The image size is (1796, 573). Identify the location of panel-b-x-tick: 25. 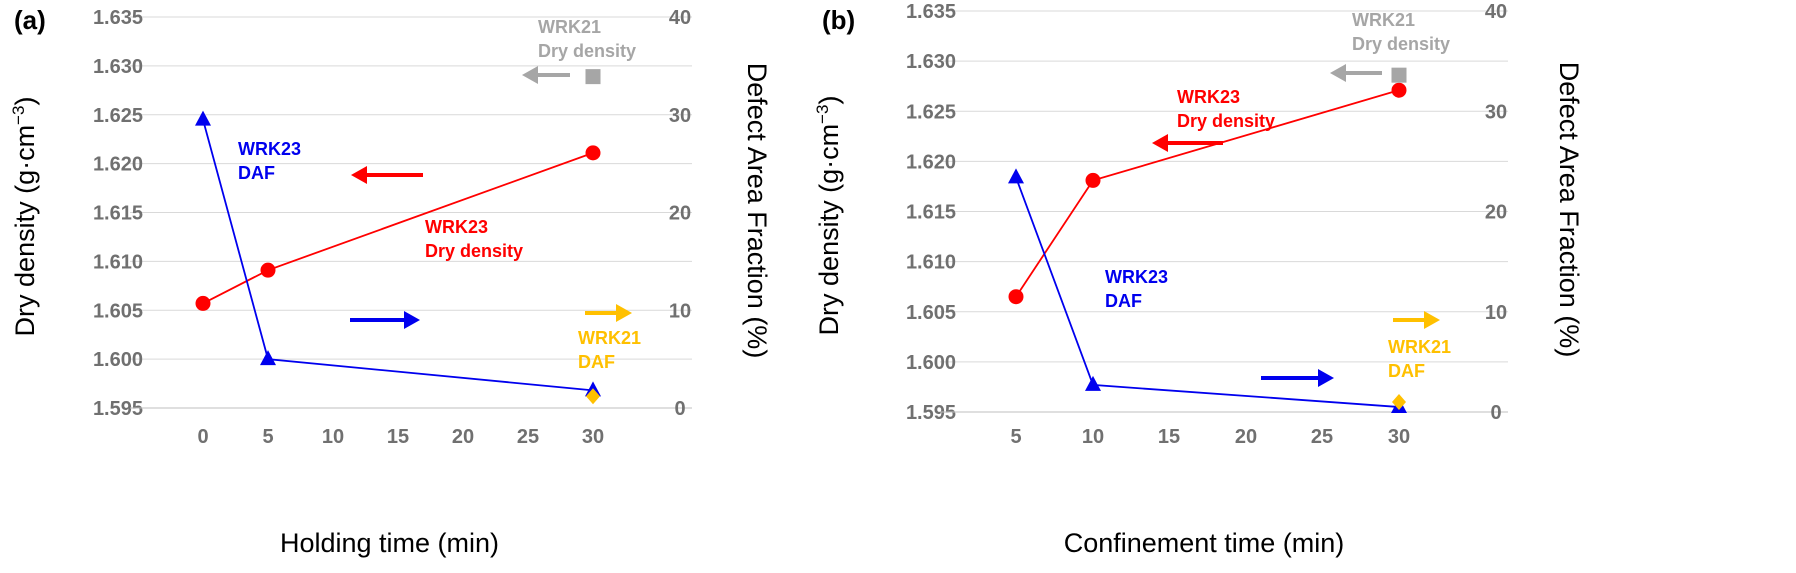
(1322, 437).